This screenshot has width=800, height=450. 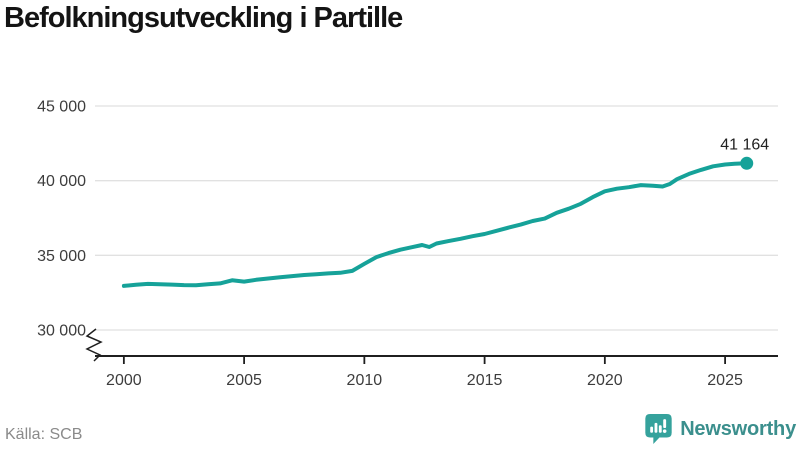 What do you see at coordinates (61, 331) in the screenshot?
I see `y-tick-label-30000: 30 000` at bounding box center [61, 331].